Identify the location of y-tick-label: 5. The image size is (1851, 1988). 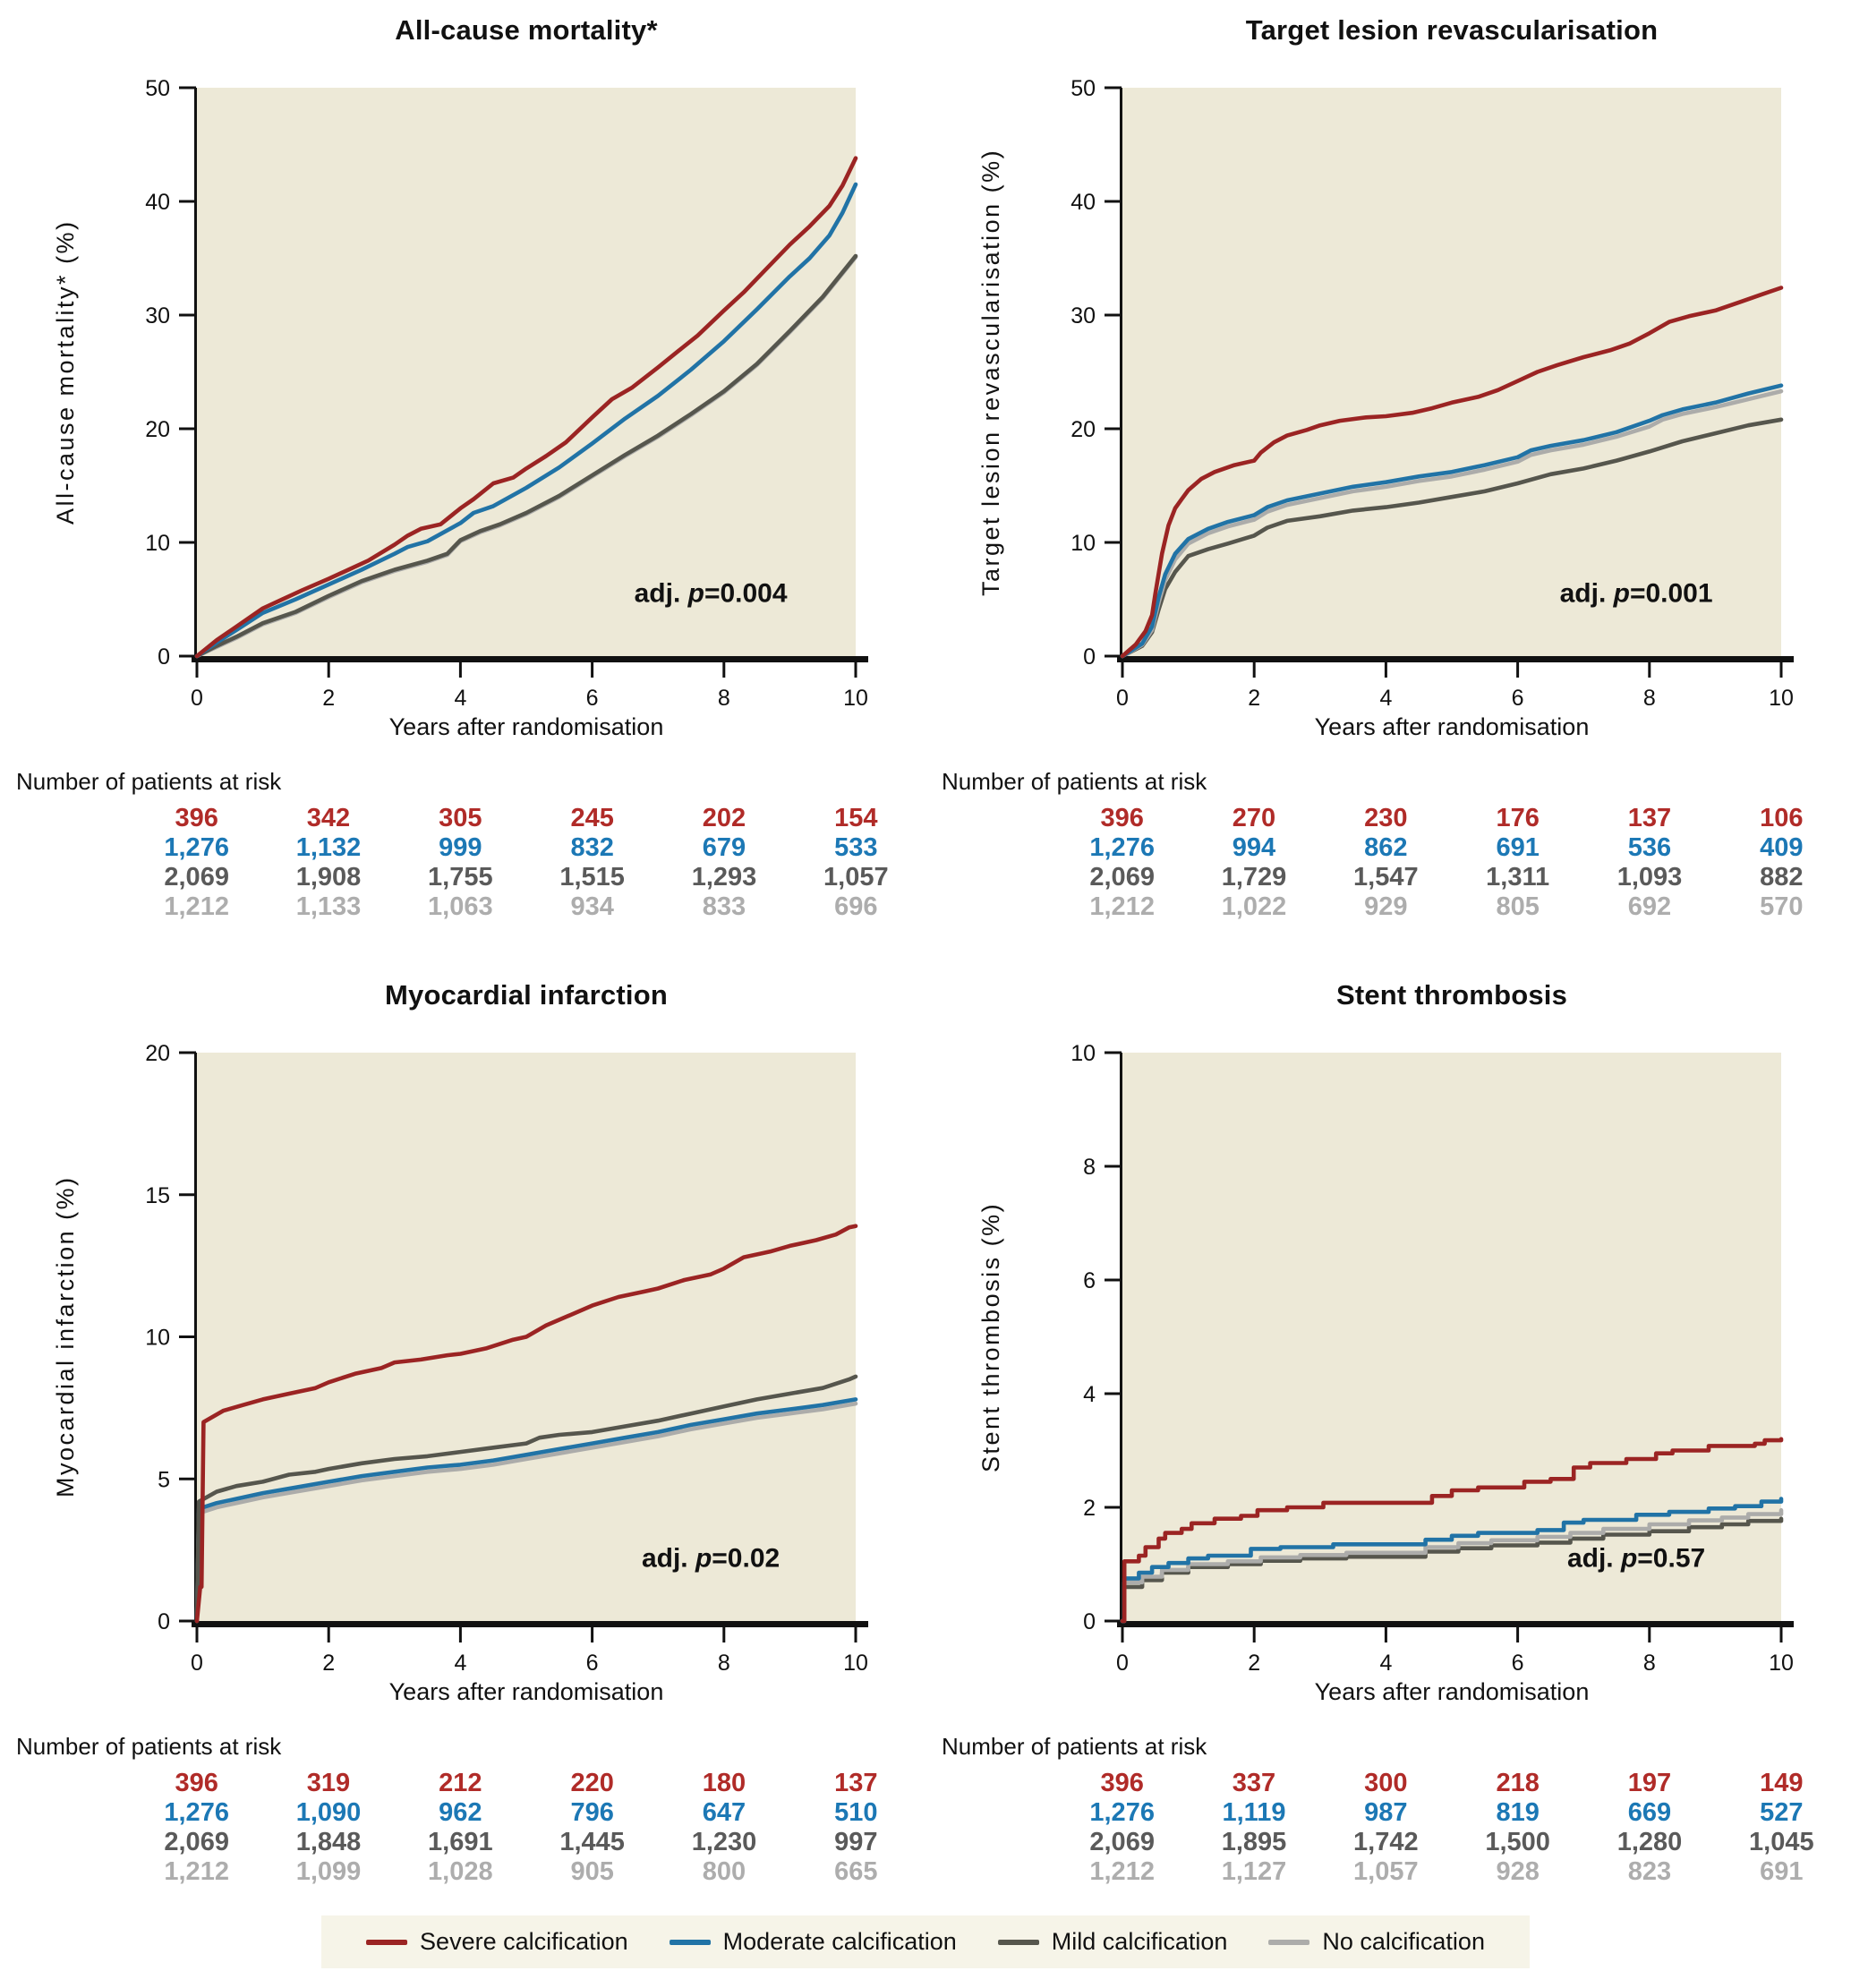
(164, 1479).